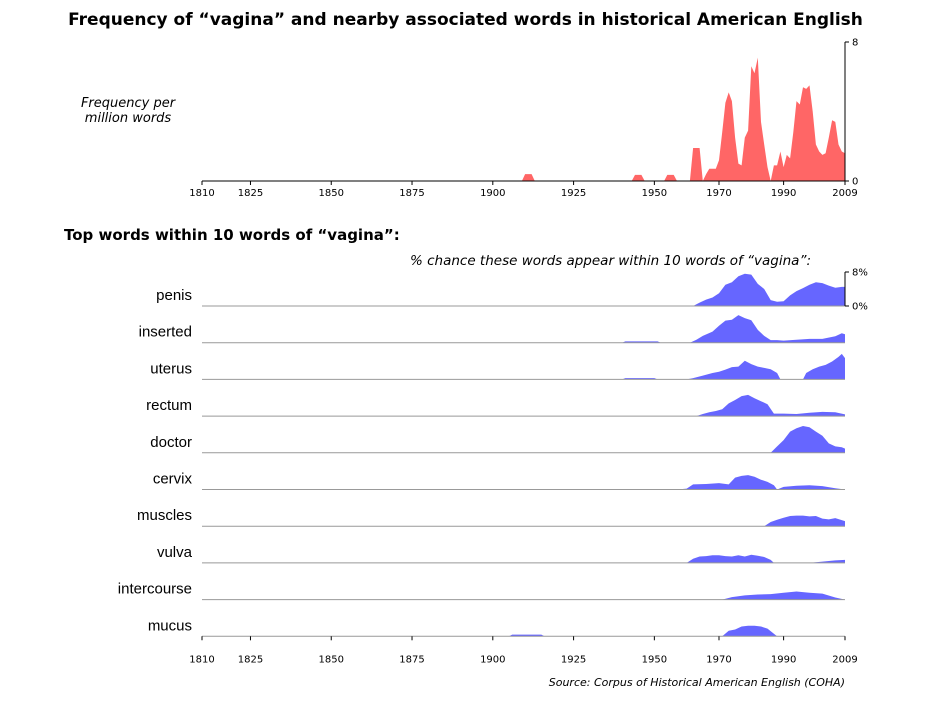 The width and height of the screenshot is (931, 704). What do you see at coordinates (654, 193) in the screenshot?
I see `top-x-tick-label: 1950` at bounding box center [654, 193].